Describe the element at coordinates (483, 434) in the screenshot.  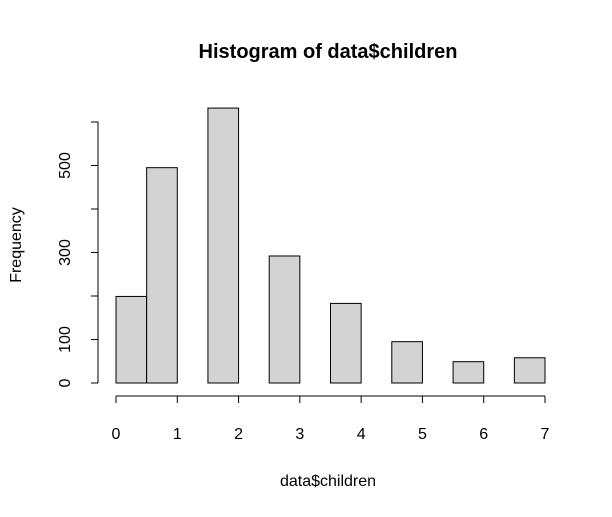
I see `x-tick-label: 6` at that location.